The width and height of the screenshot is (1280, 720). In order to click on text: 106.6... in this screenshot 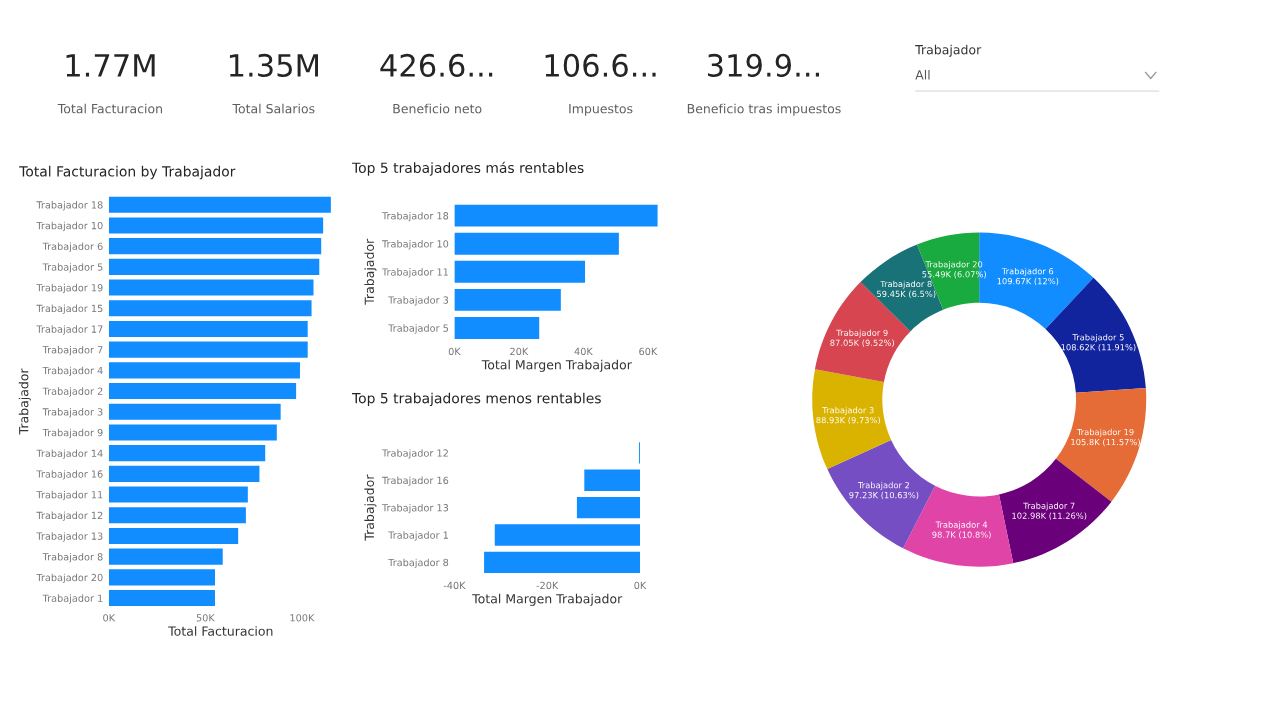, I will do `click(600, 65)`.